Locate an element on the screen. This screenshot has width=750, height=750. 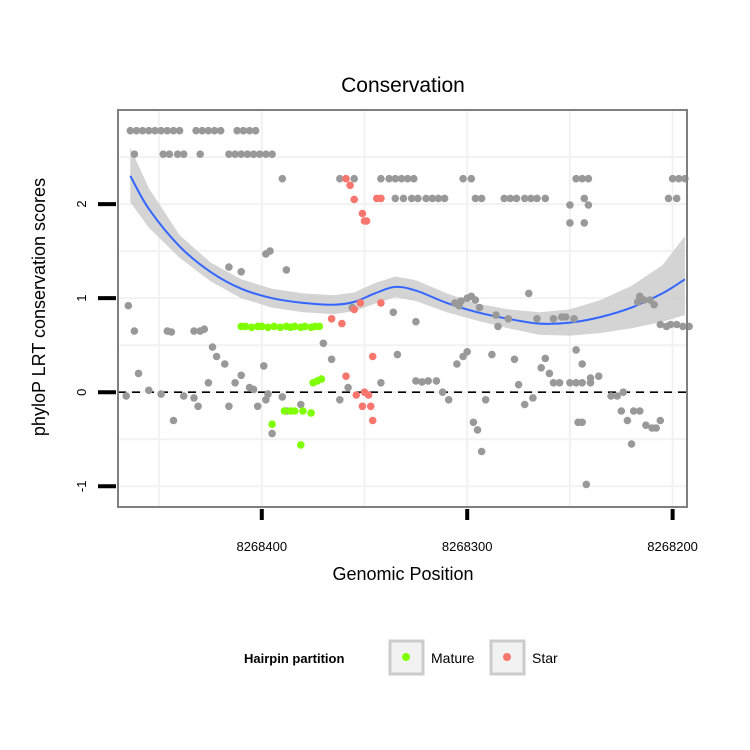
y-tick-label: -1 is located at coordinates (81, 487).